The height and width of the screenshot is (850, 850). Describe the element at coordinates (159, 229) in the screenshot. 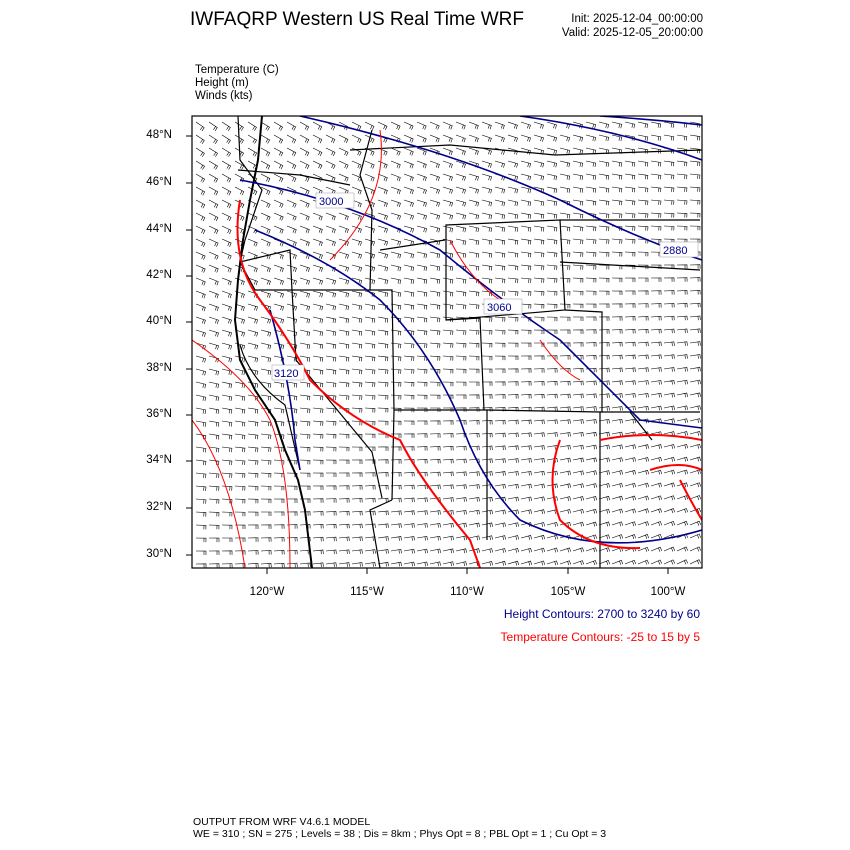

I see `lat-label: 44°N` at that location.